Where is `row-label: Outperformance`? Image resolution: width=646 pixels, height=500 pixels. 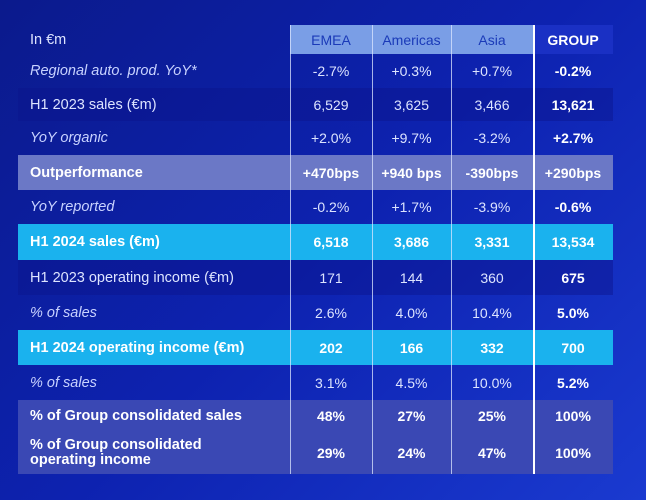
row-label: Outperformance is located at coordinates (86, 172).